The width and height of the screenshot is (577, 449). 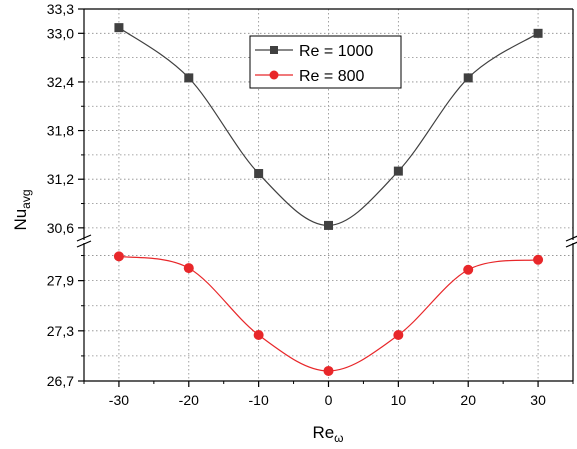 I want to click on y-tick-label: 30,6, so click(x=60, y=228).